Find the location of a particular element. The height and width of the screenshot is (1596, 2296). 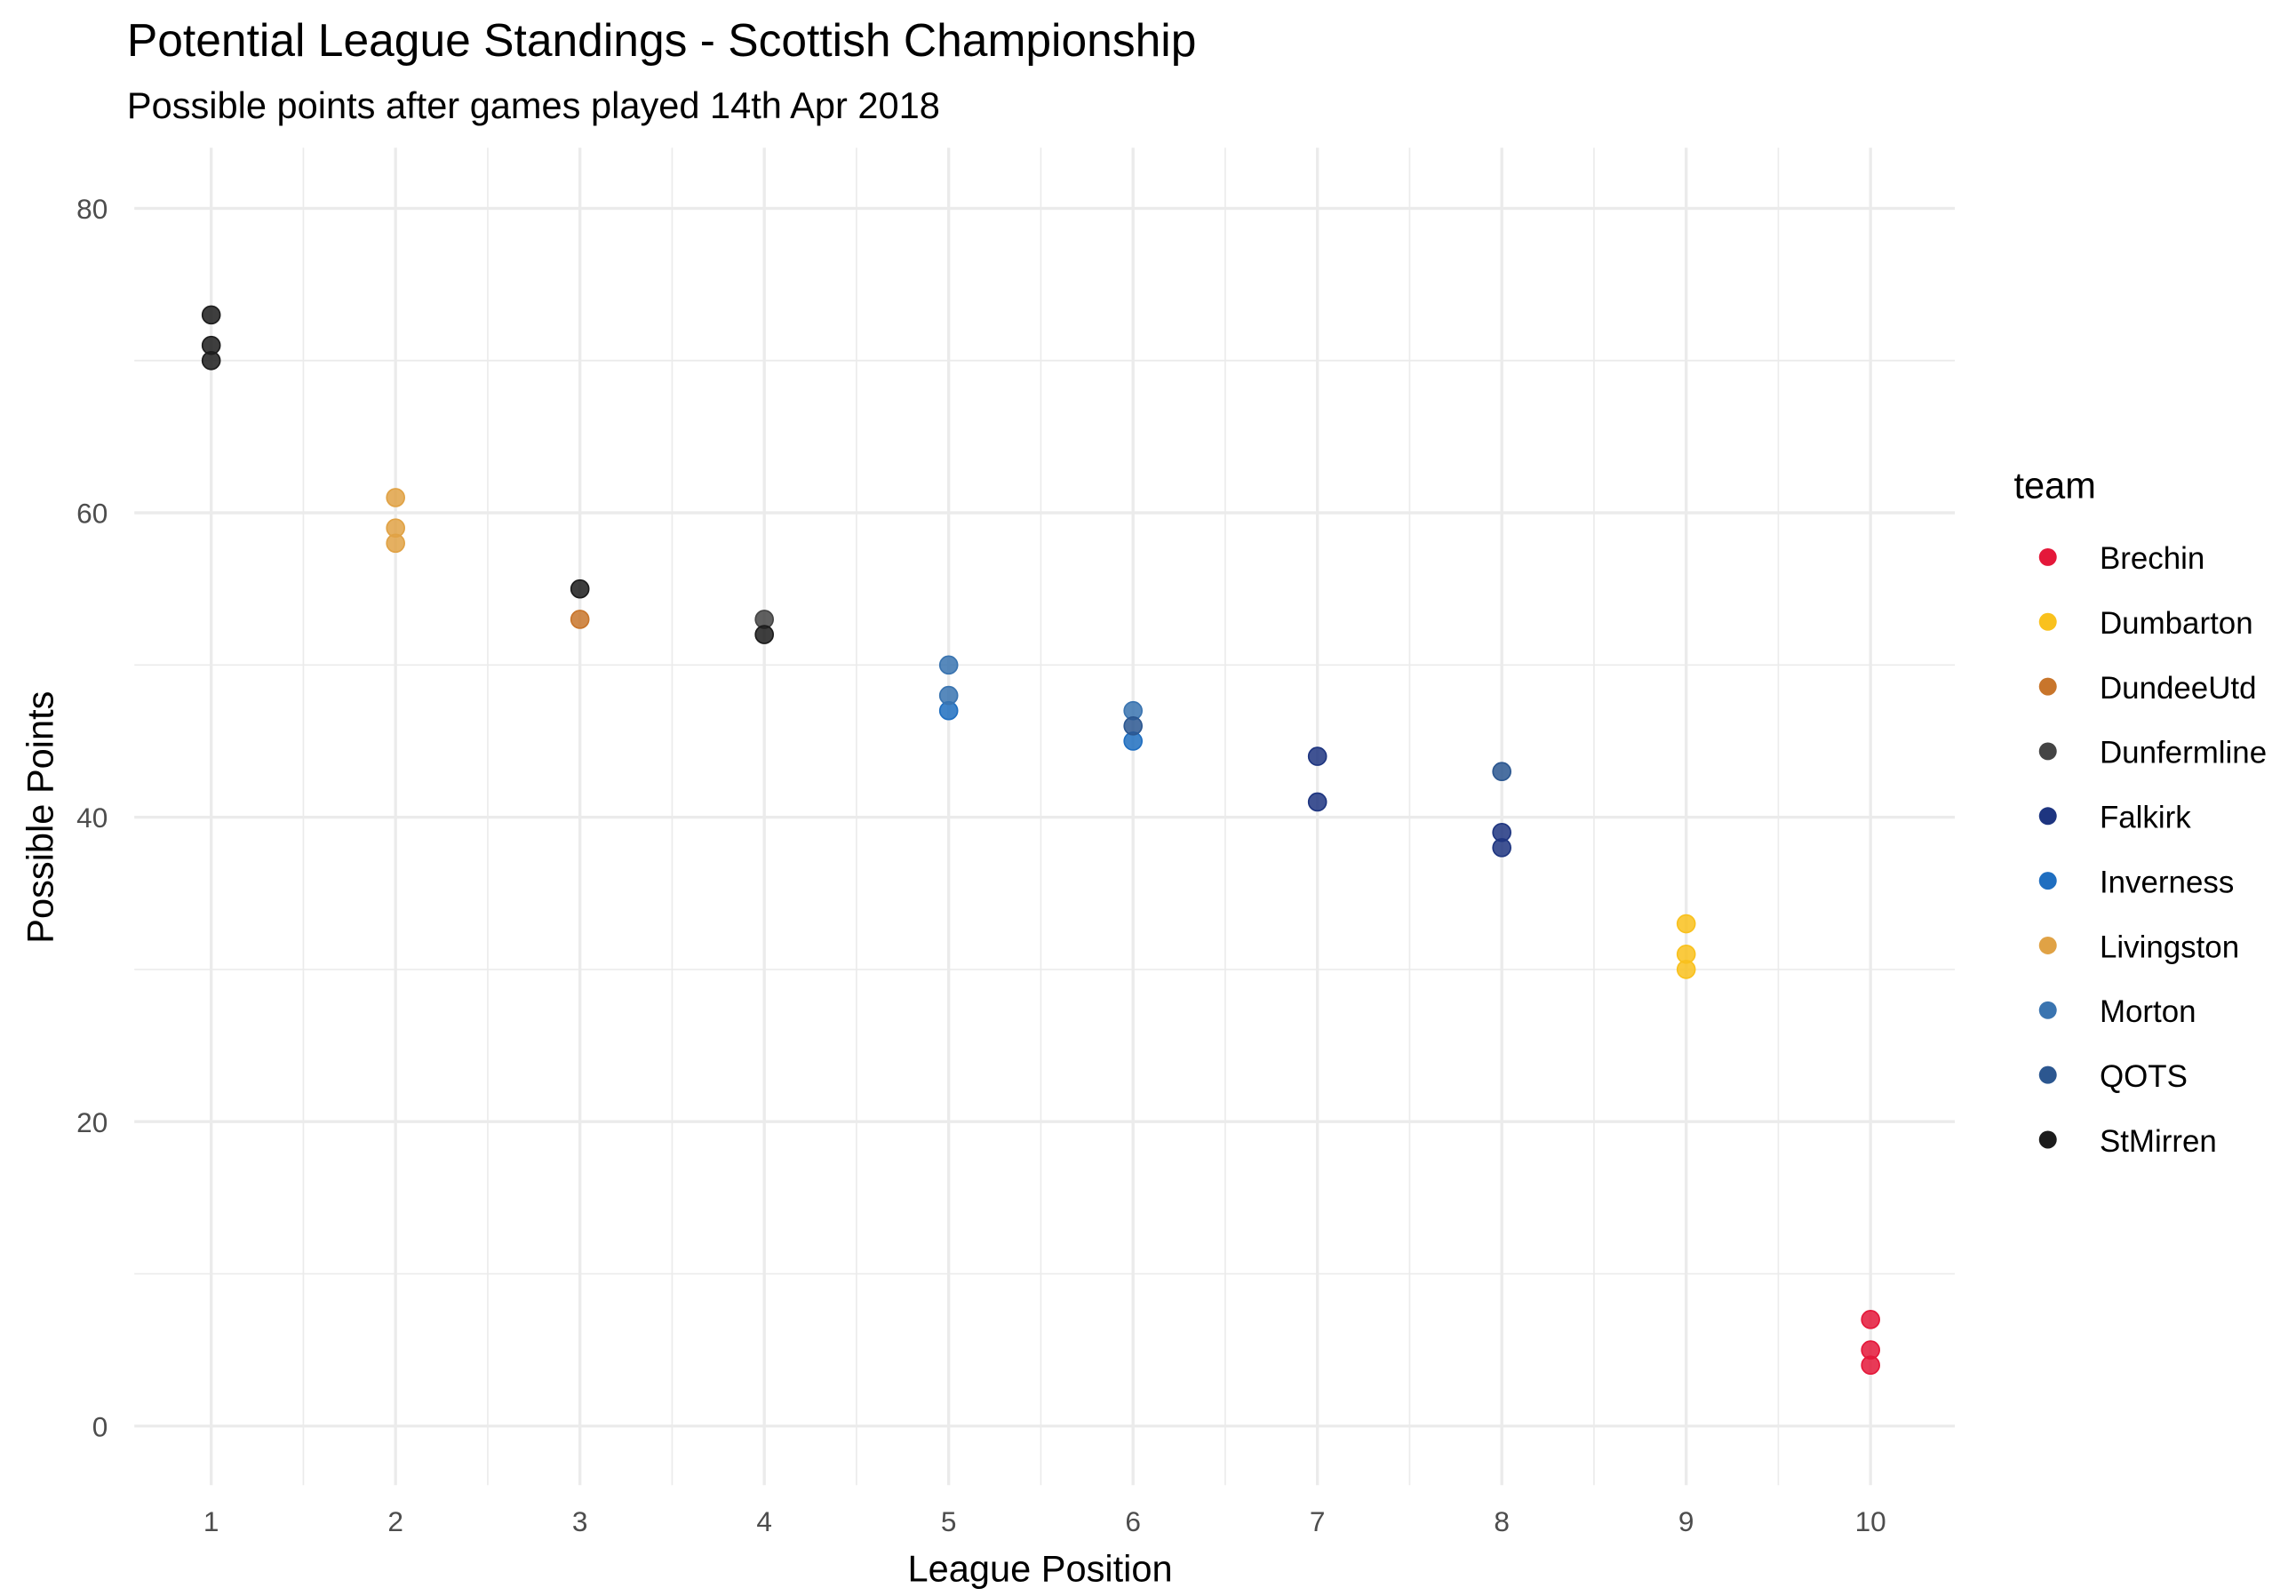

y-axis-ticks: 0 20 40 60 80 is located at coordinates (92, 818).